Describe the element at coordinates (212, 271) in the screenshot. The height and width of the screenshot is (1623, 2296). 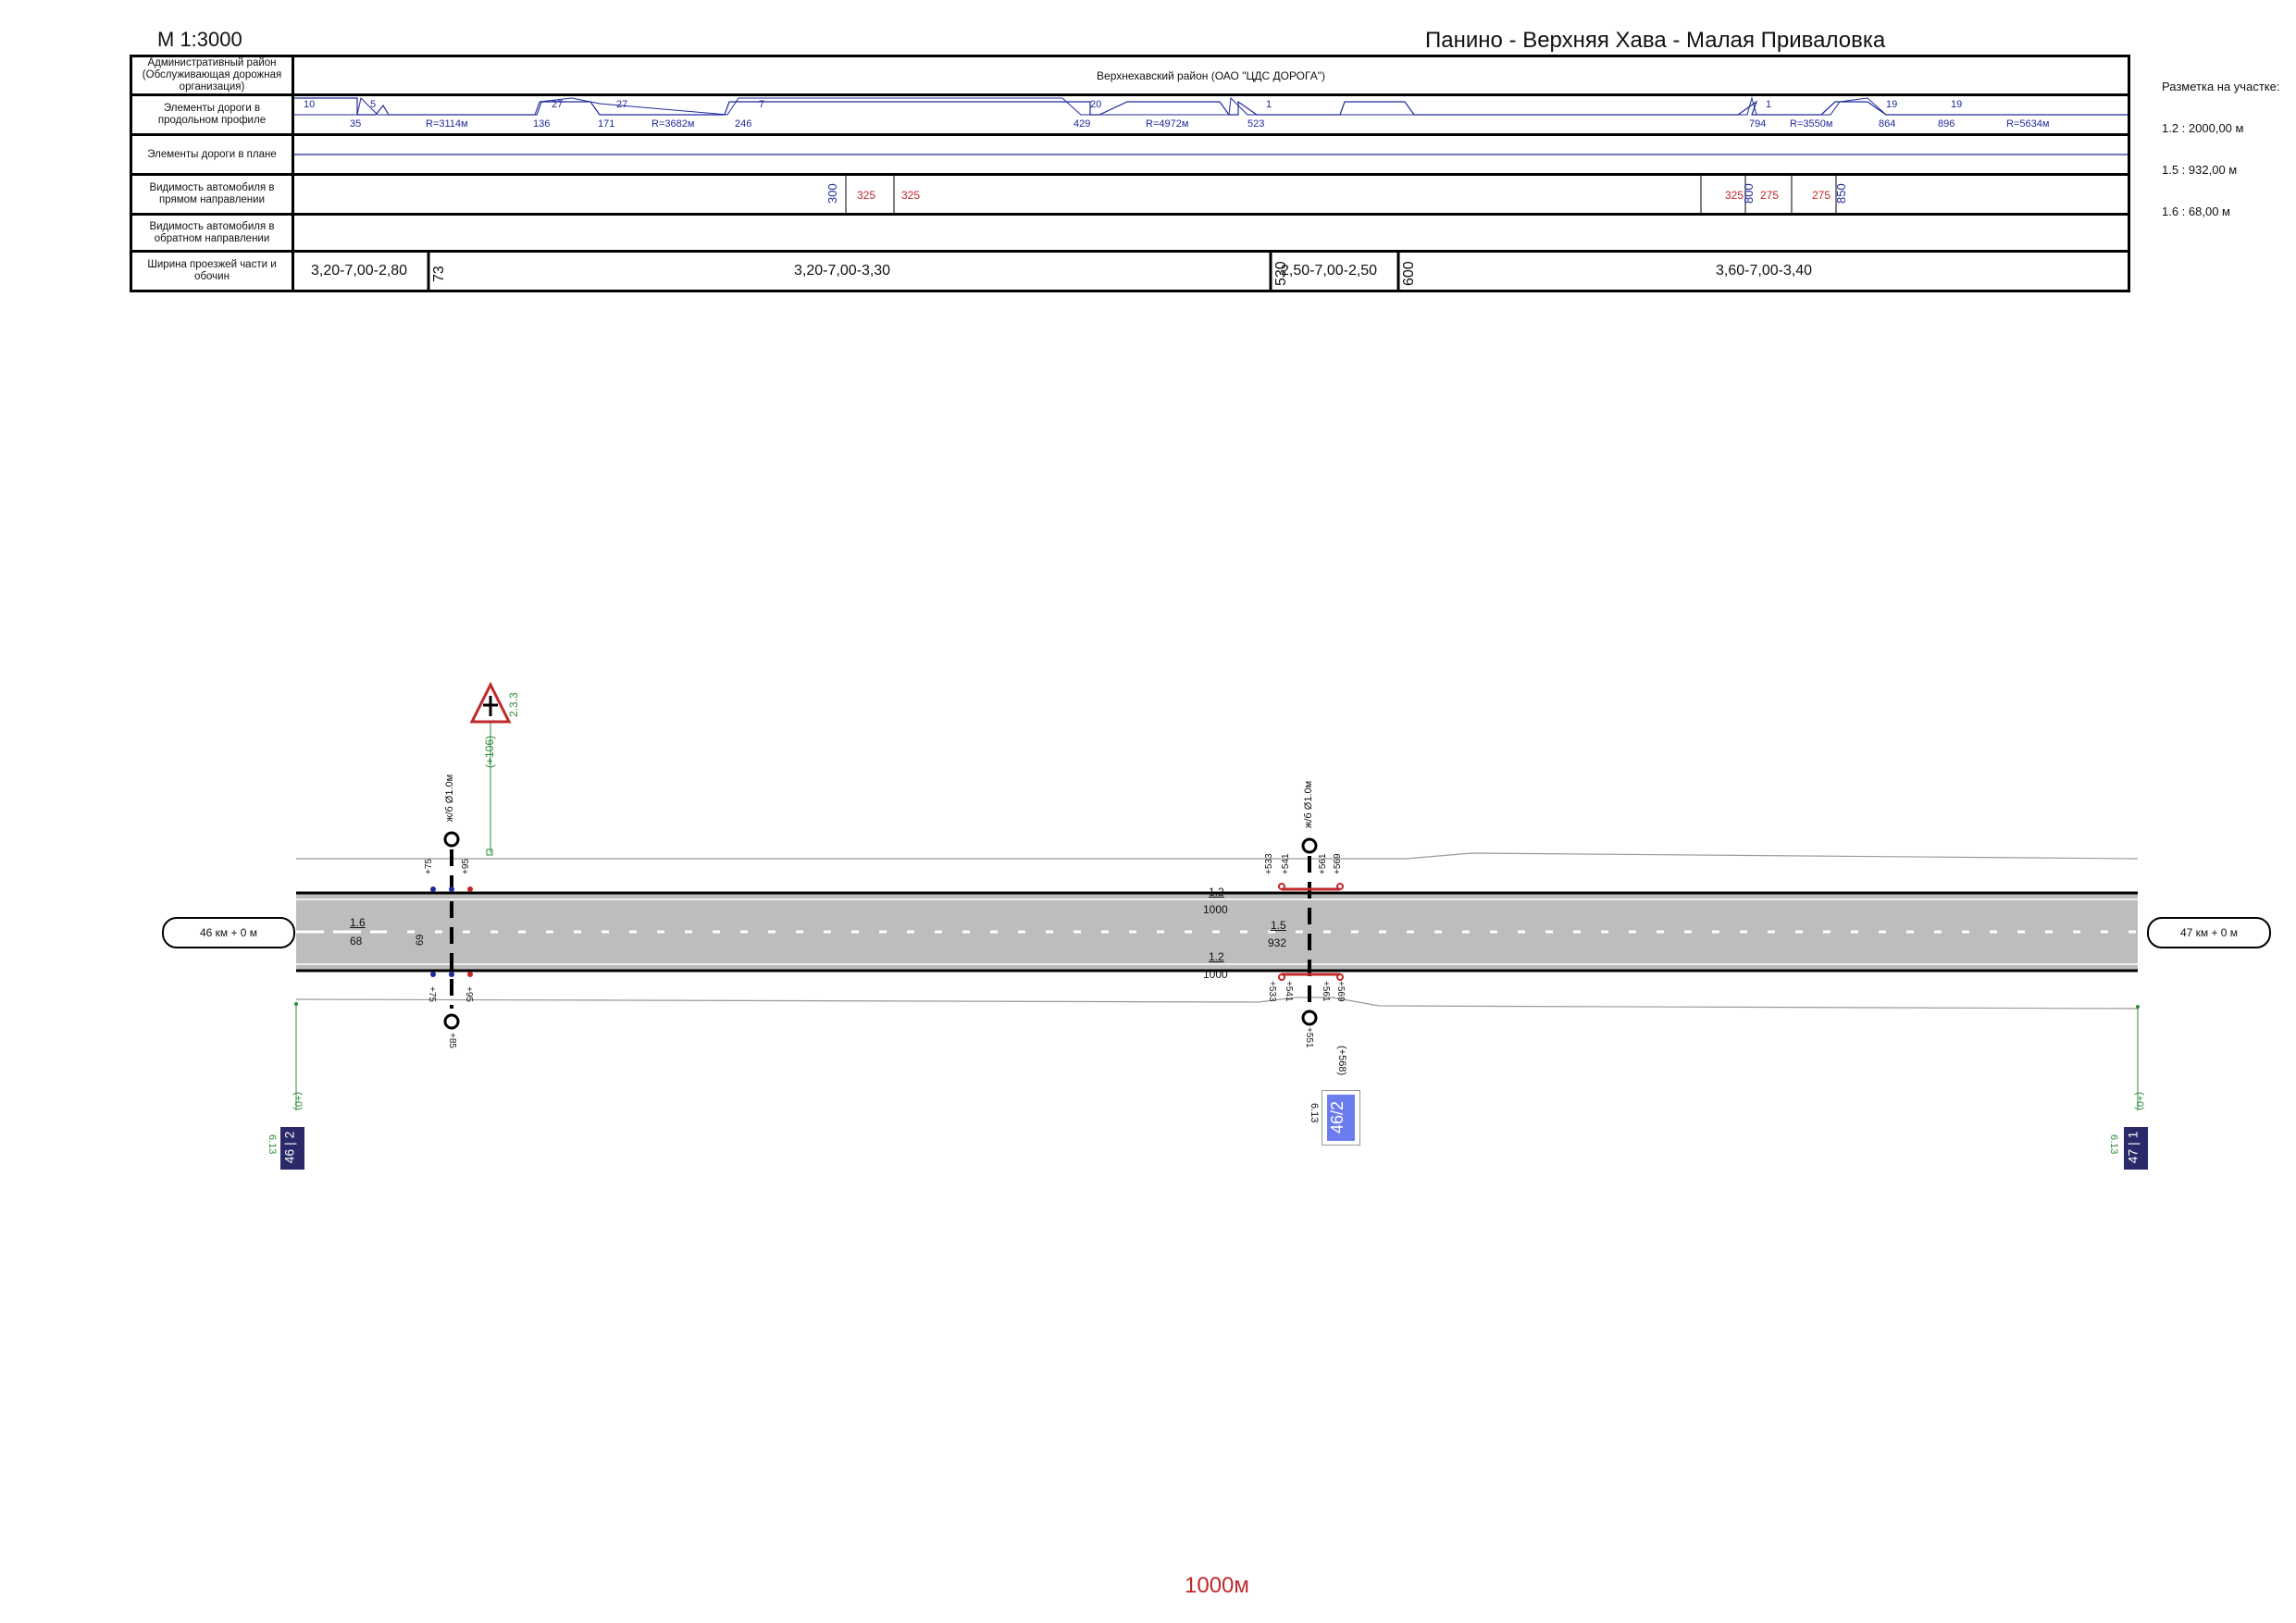
I see `row-label-widths: Ширина проезжей части и обочин` at that location.